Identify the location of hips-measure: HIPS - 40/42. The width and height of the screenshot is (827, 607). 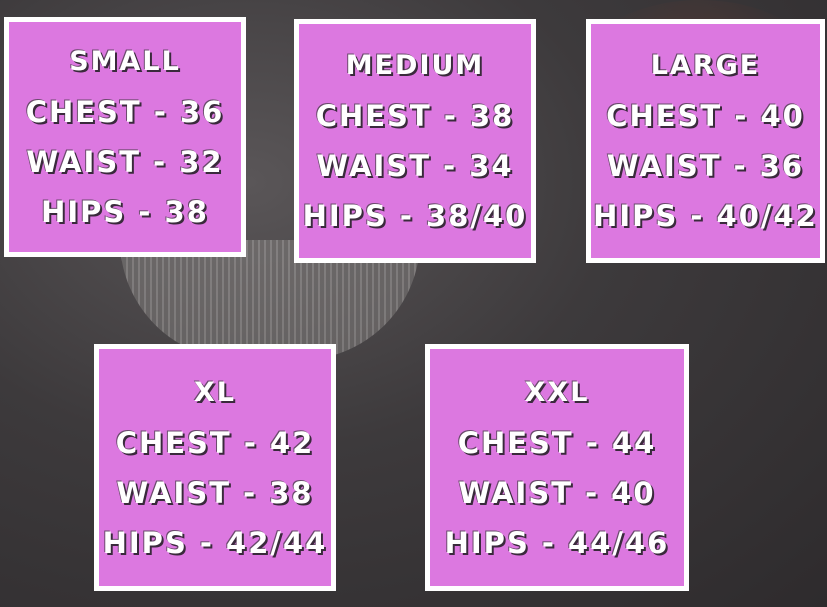
(705, 216).